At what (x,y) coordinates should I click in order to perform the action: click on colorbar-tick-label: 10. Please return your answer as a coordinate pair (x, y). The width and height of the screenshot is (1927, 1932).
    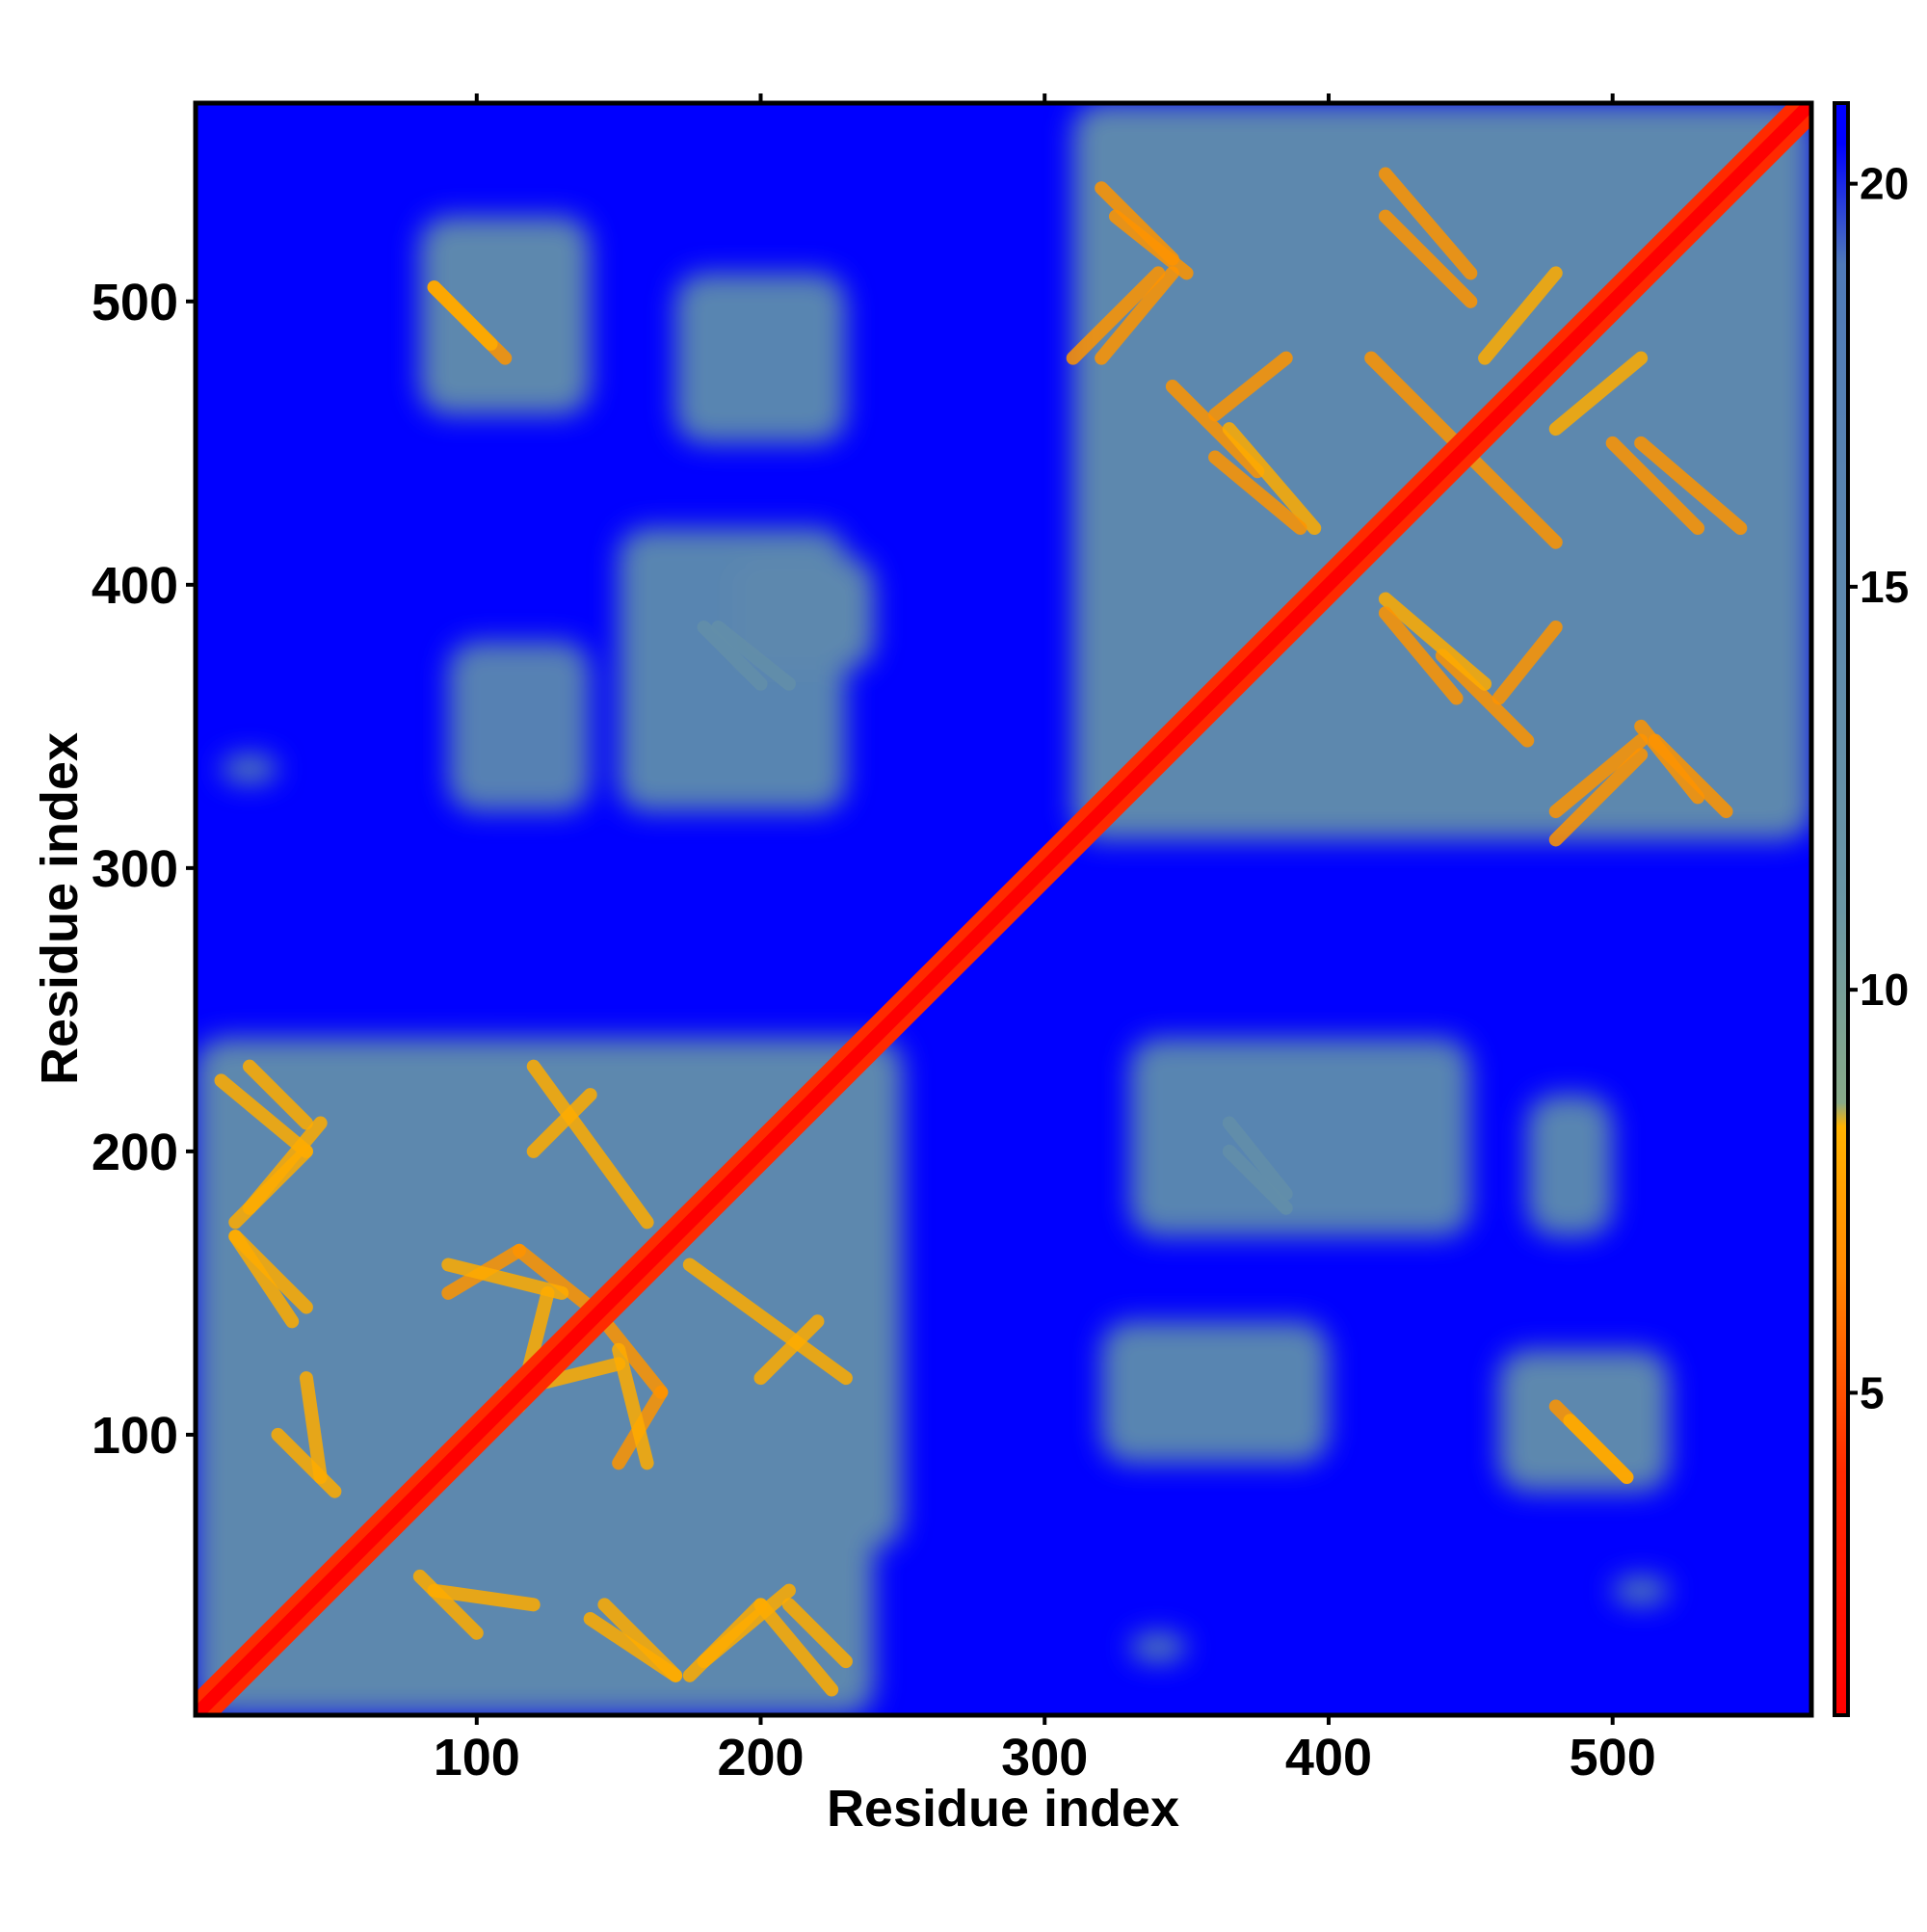
    Looking at the image, I should click on (1885, 990).